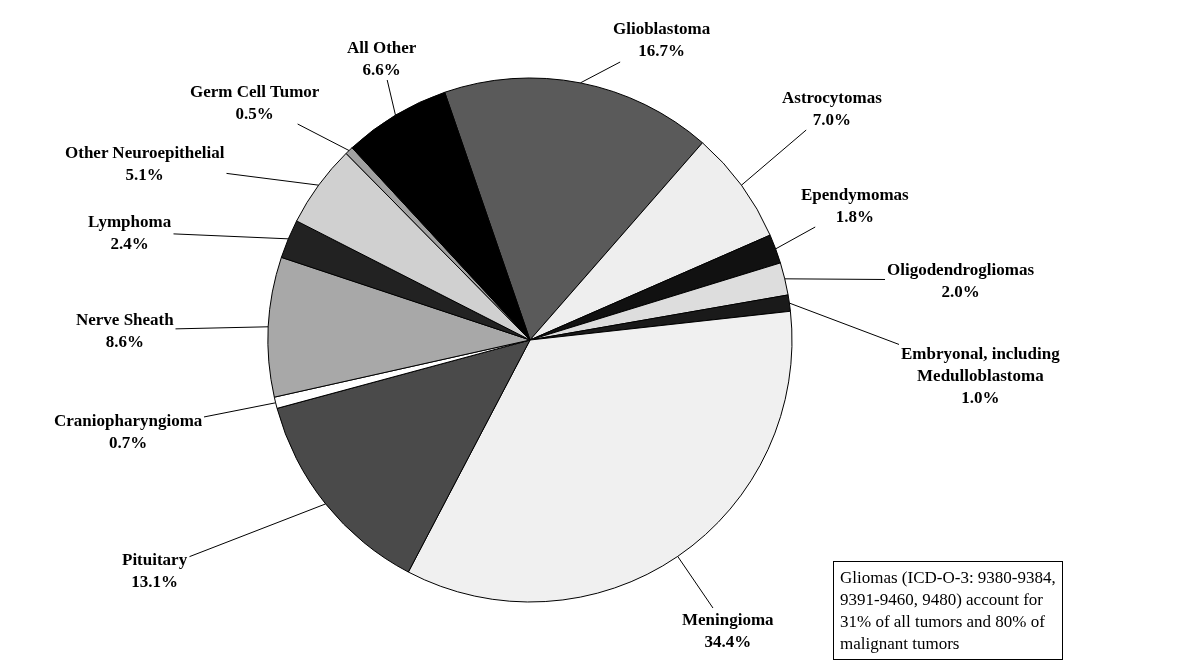 This screenshot has height=661, width=1201. What do you see at coordinates (254, 114) in the screenshot?
I see `data-label: 0.5%` at bounding box center [254, 114].